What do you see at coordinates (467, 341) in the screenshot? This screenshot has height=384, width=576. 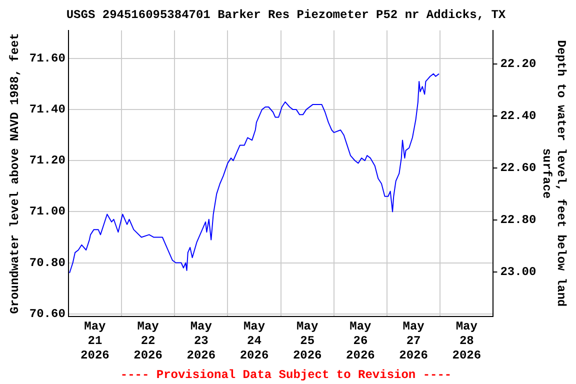 I see `x-tick-label: May 28 2026` at bounding box center [467, 341].